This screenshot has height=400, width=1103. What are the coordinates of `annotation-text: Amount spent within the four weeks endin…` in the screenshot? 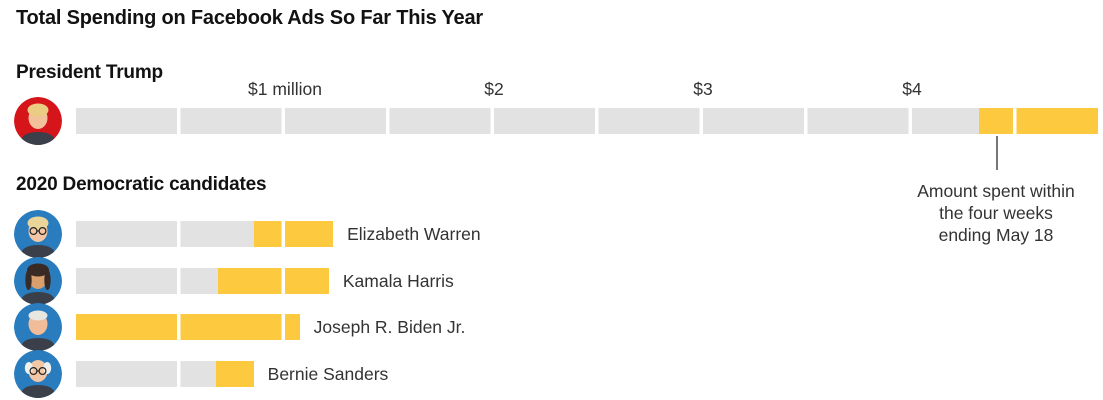 It's located at (996, 213).